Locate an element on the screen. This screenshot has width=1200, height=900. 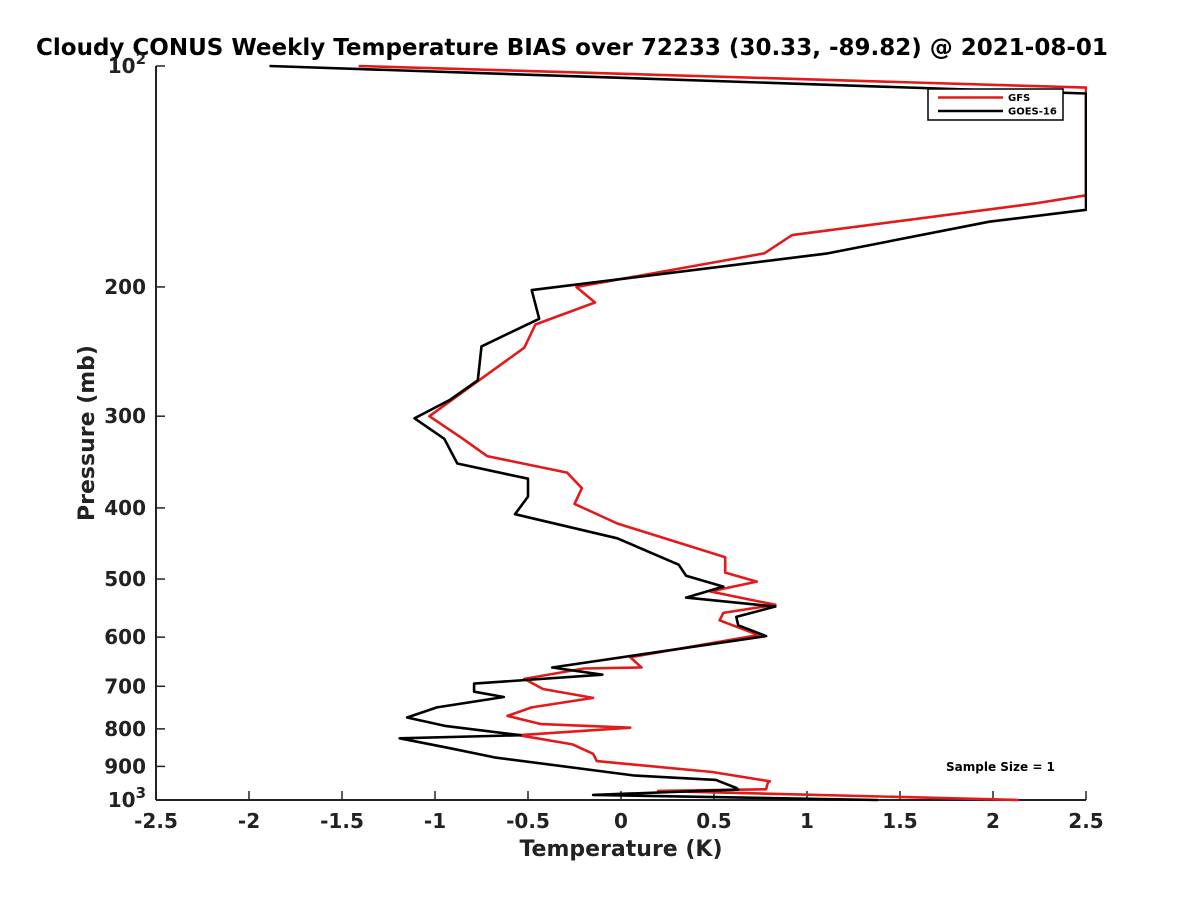
x-tick-label: -0.5 is located at coordinates (528, 821).